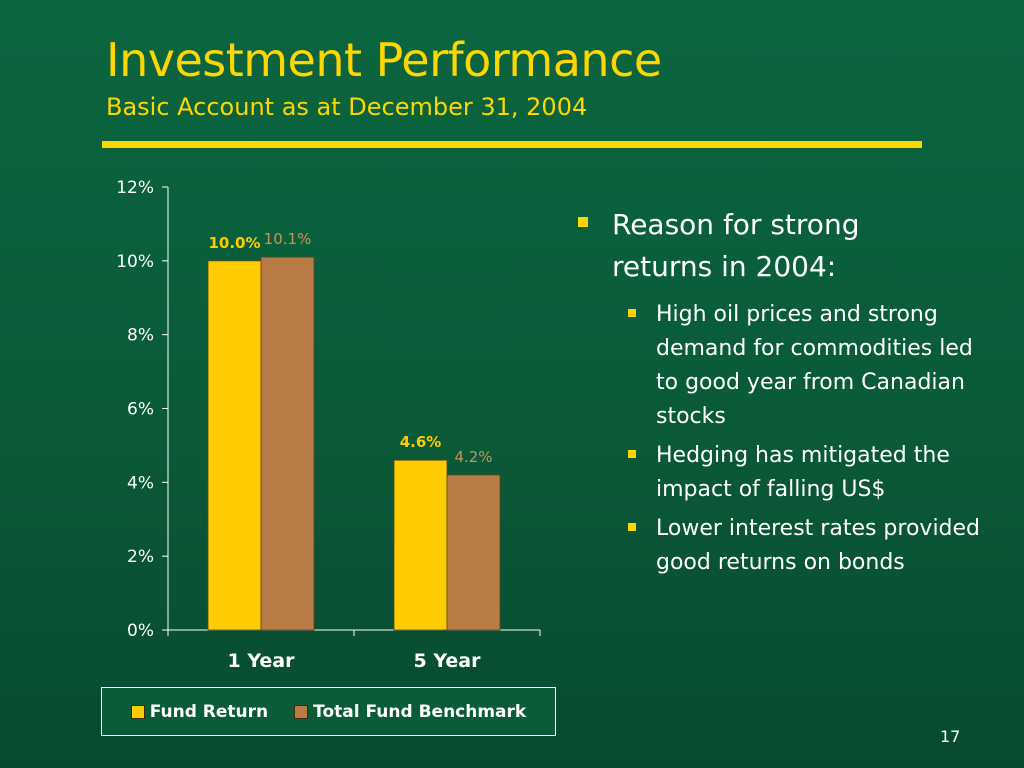 The image size is (1024, 768). What do you see at coordinates (135, 188) in the screenshot?
I see `y-tick-label: 12%` at bounding box center [135, 188].